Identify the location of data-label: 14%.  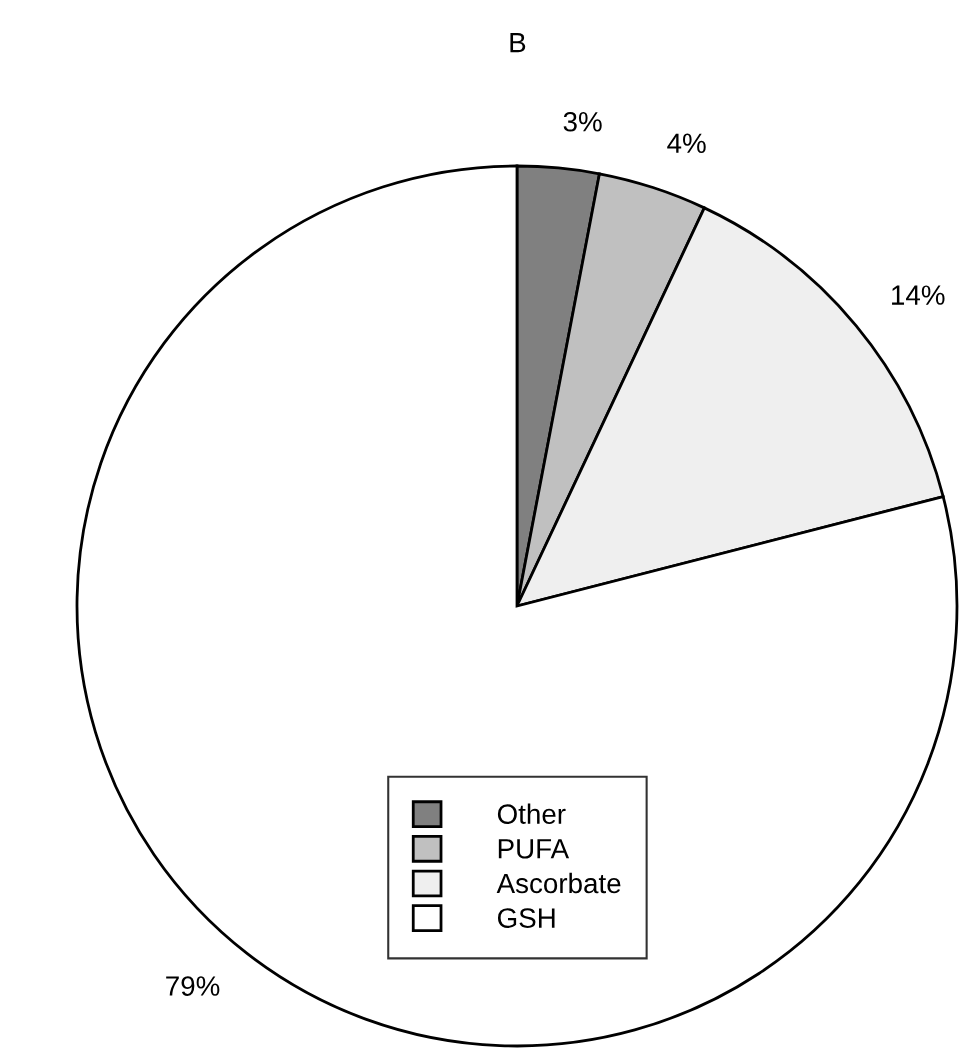
(918, 295).